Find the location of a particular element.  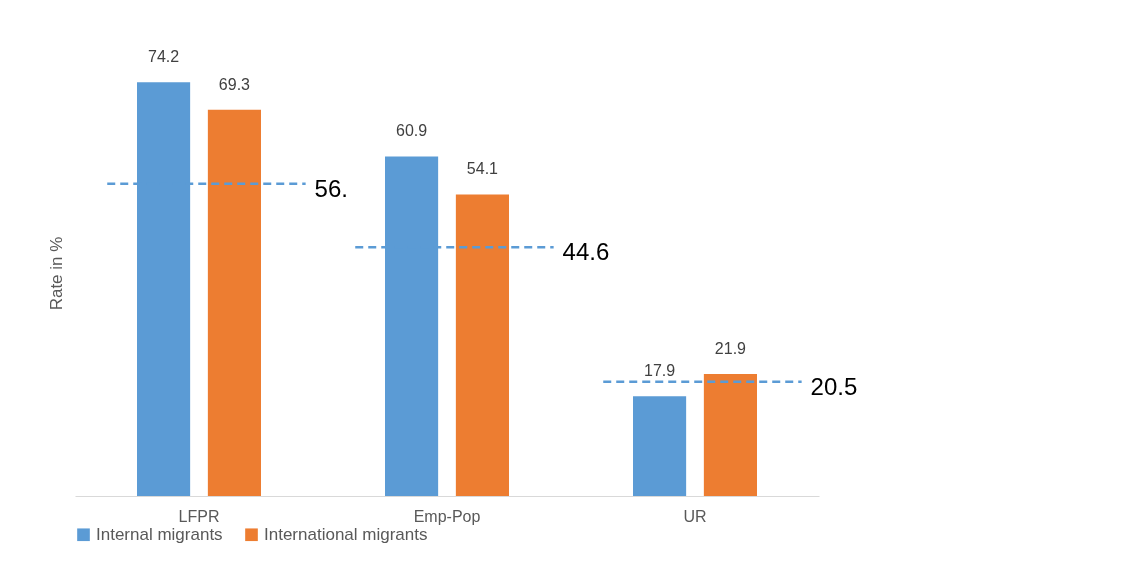

ref-line-label: 44.6 is located at coordinates (586, 252).